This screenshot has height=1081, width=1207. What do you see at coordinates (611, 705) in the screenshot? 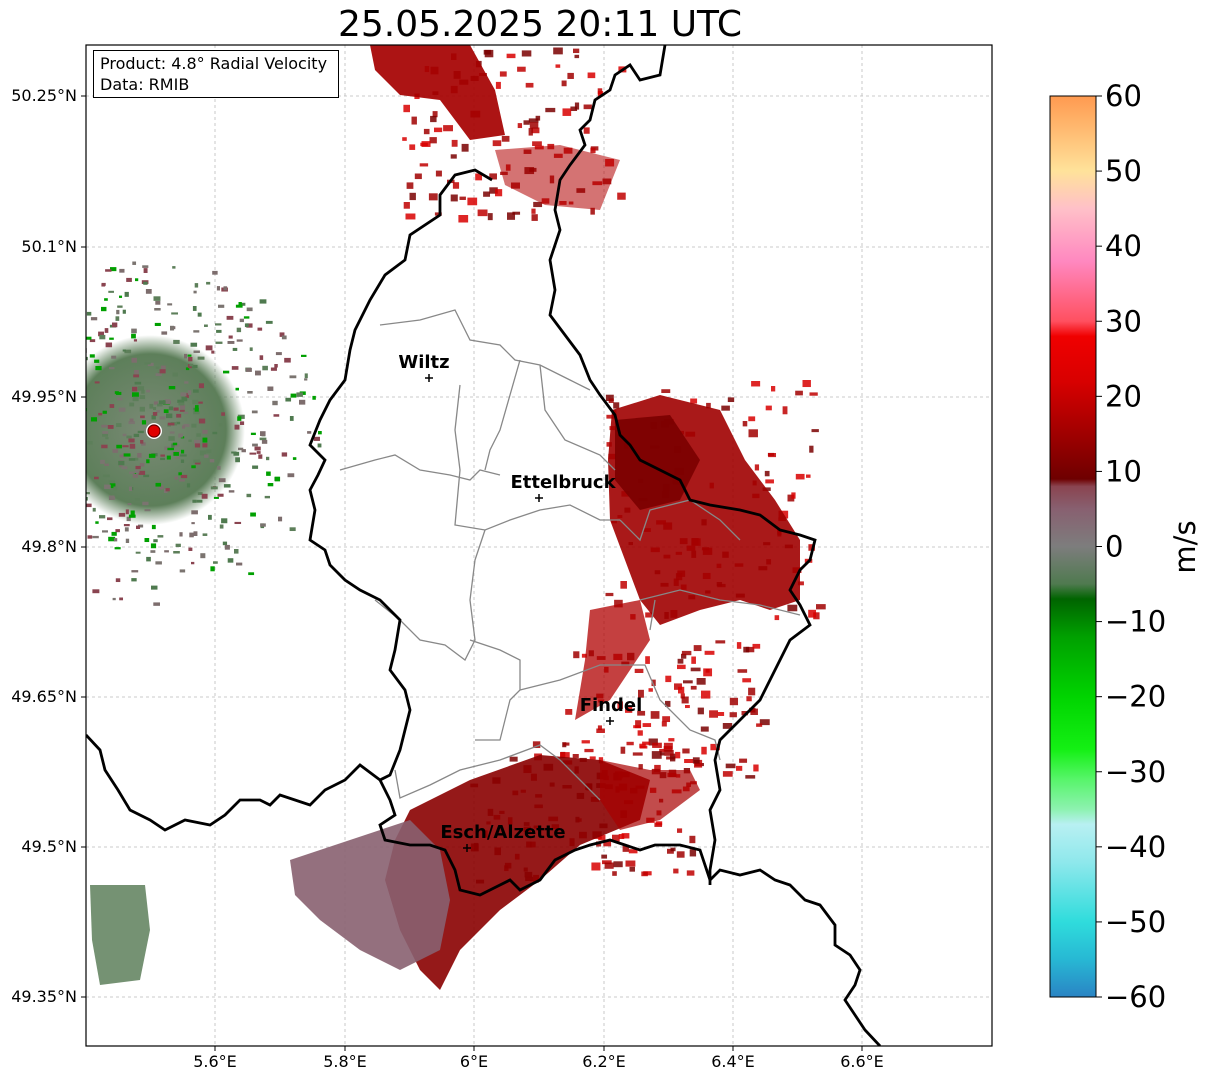
I see `city-label: Findel` at bounding box center [611, 705].